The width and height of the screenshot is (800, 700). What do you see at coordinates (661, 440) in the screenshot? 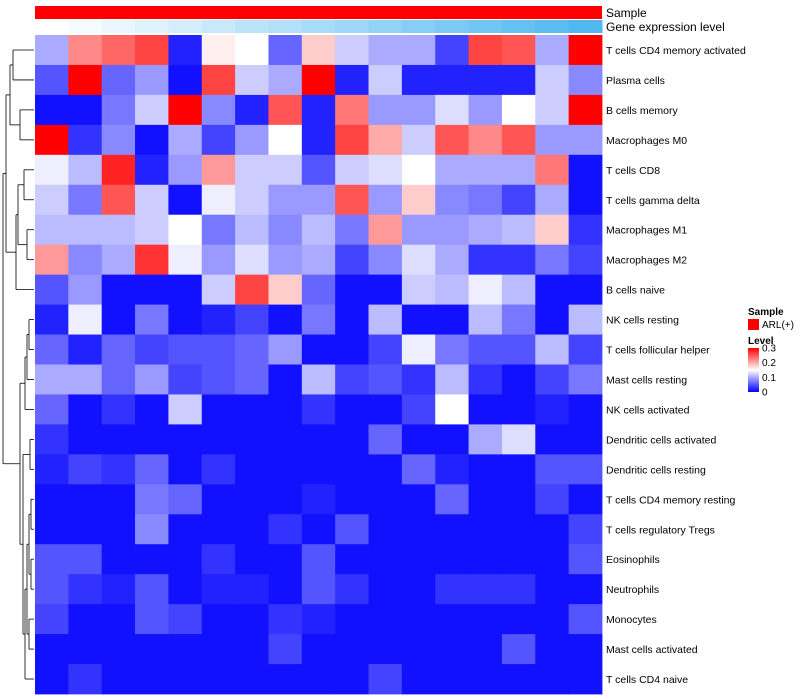
I see `row-label: Dendritic cells activated` at bounding box center [661, 440].